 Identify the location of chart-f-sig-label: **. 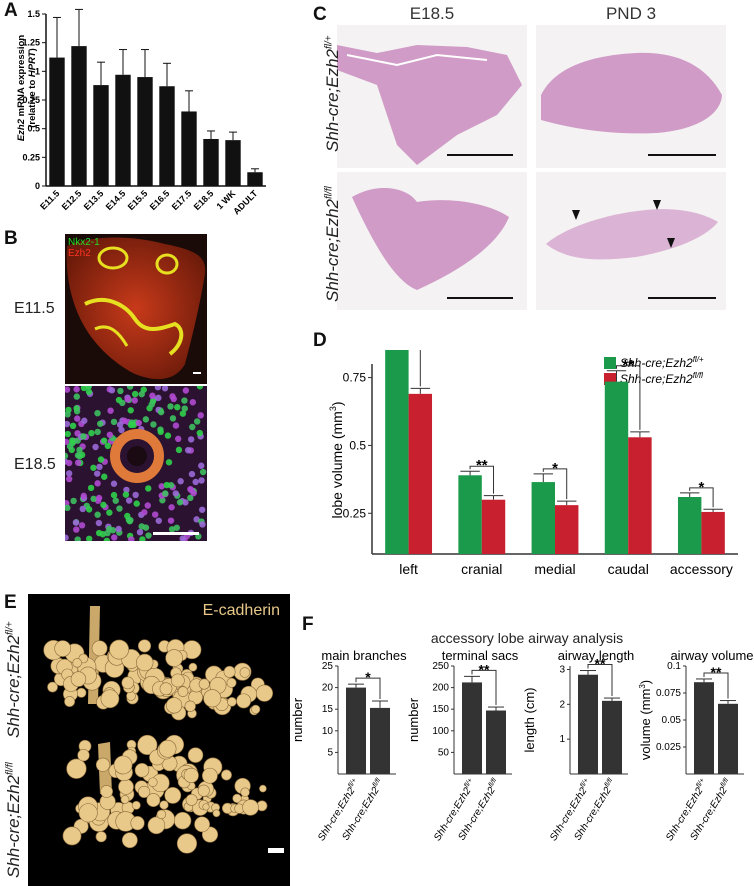
(716, 672).